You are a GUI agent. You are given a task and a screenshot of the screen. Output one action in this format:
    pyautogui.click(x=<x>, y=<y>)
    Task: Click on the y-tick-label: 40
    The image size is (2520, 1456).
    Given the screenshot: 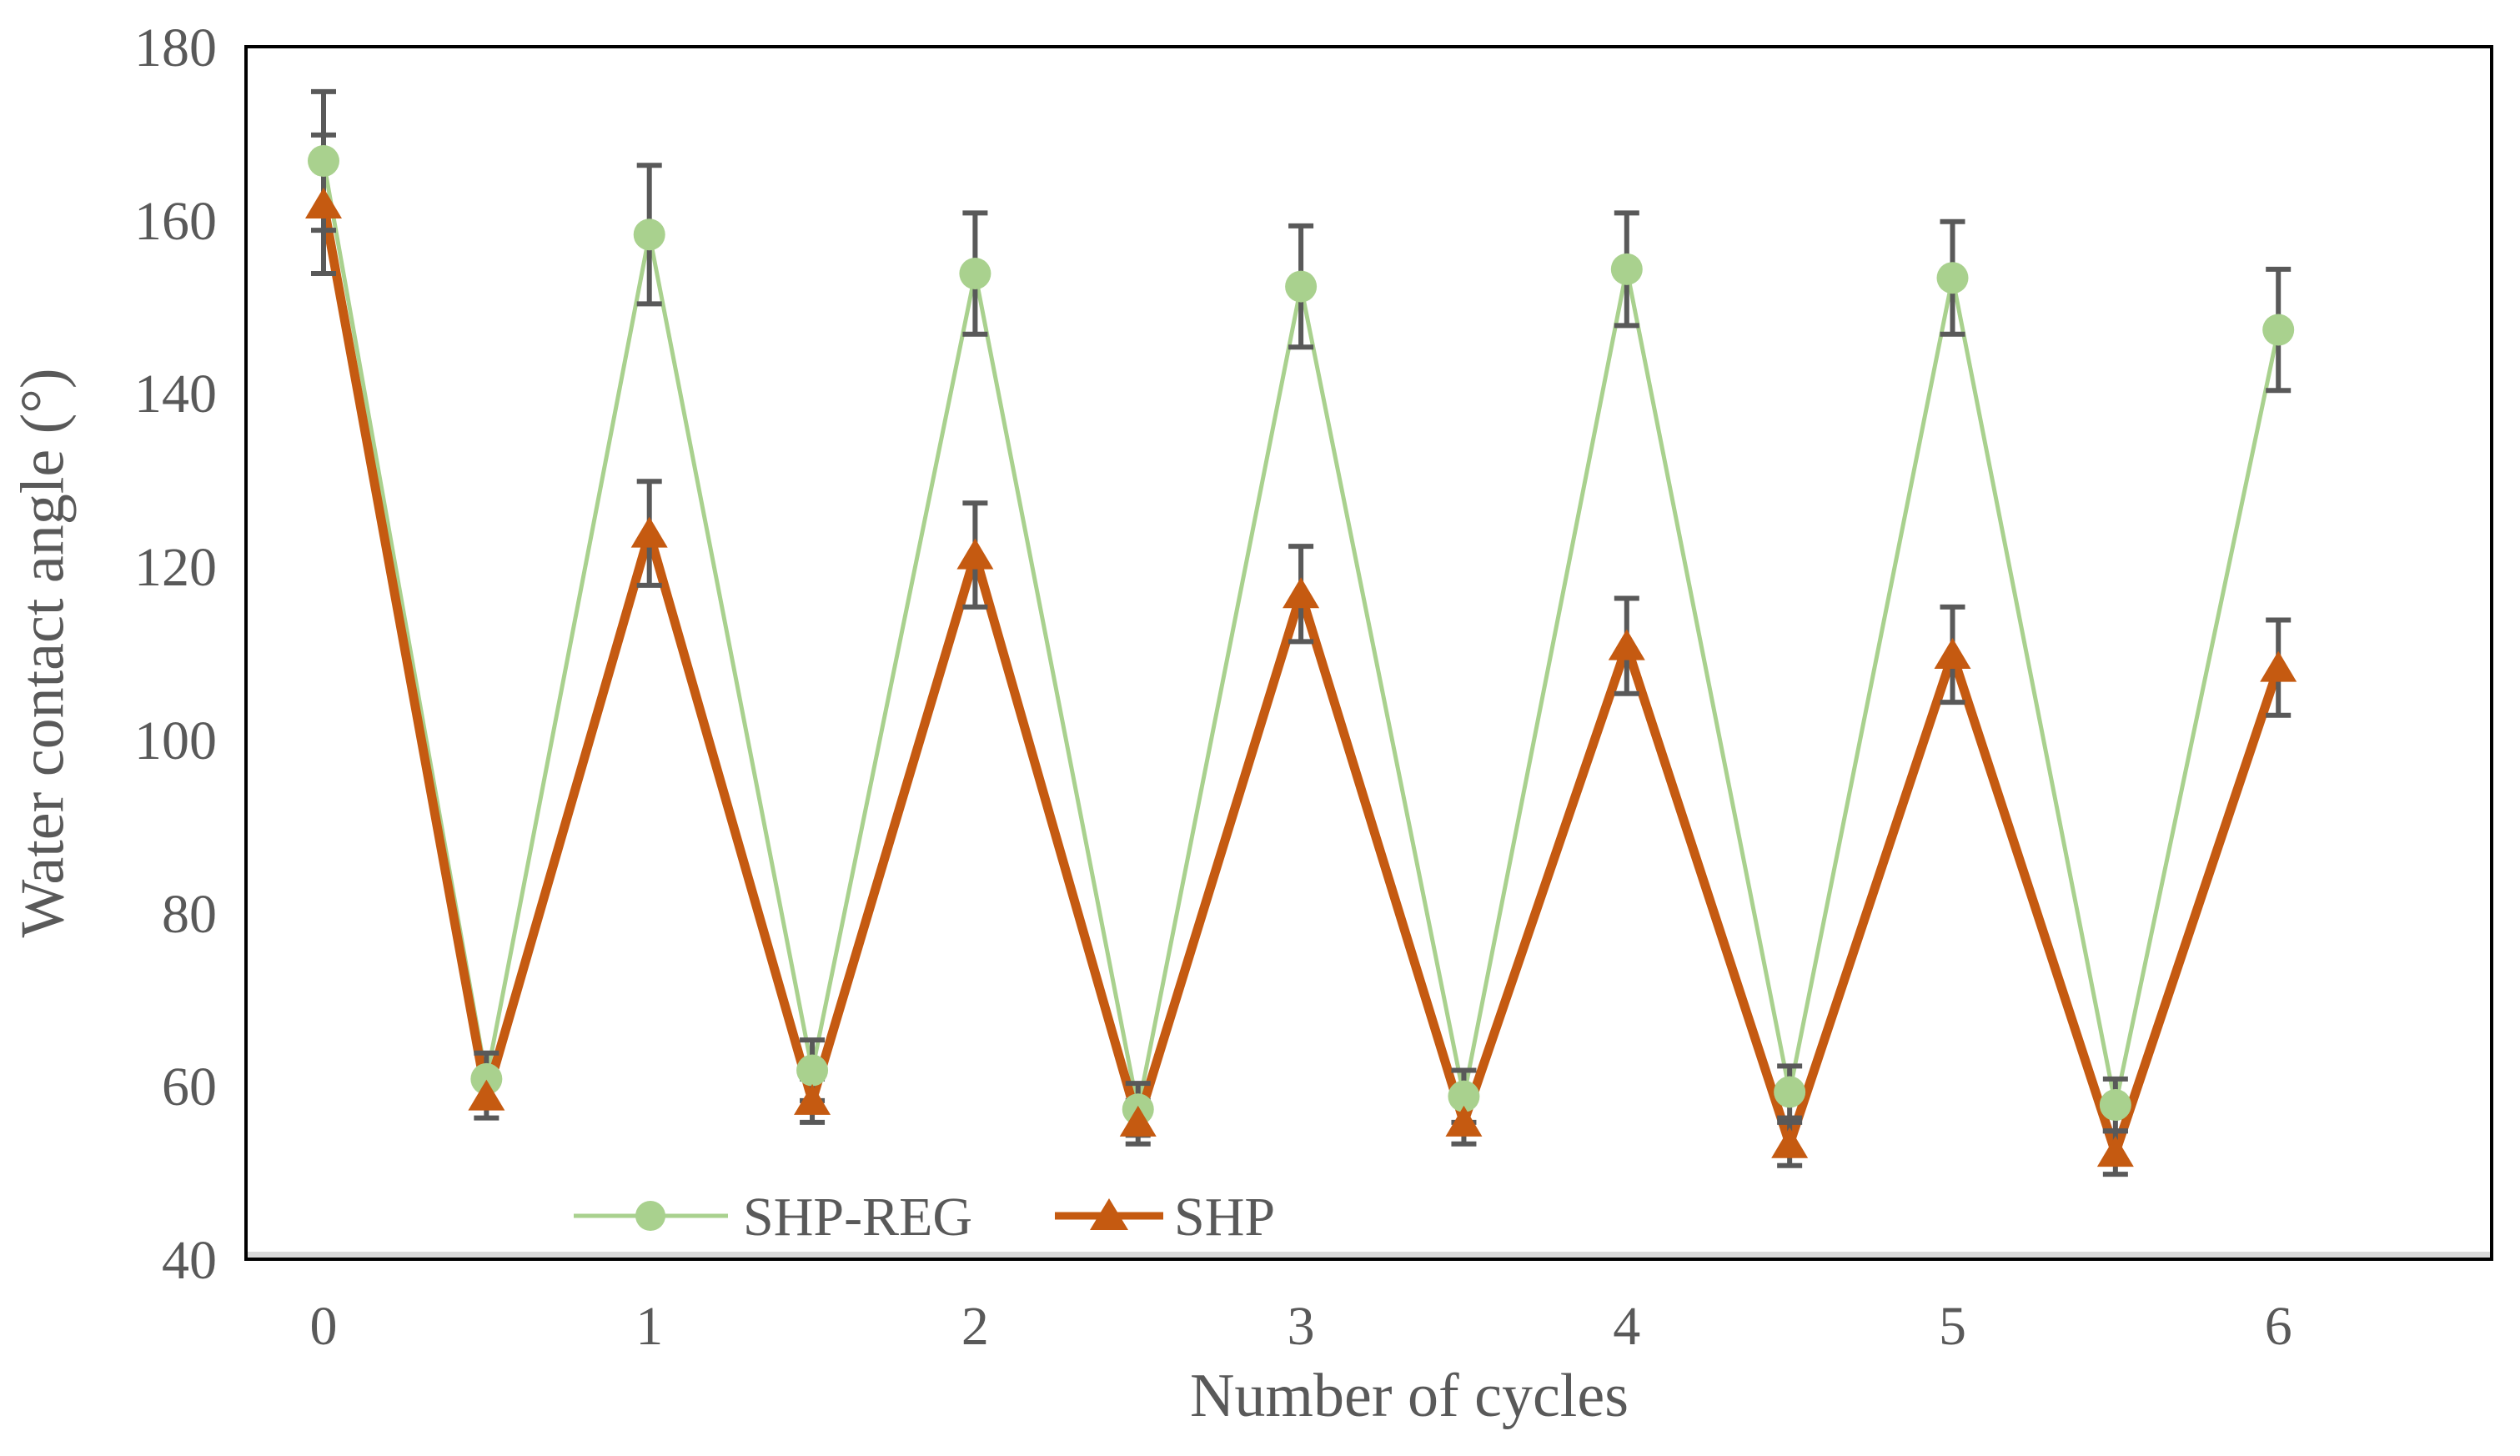 What is the action you would take?
    pyautogui.click(x=189, y=1260)
    